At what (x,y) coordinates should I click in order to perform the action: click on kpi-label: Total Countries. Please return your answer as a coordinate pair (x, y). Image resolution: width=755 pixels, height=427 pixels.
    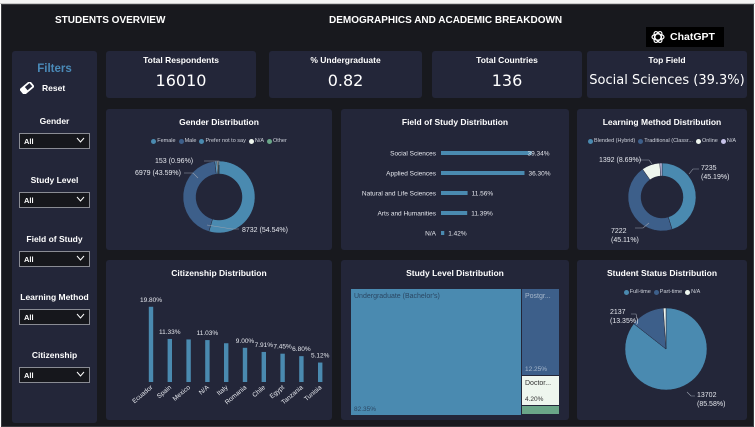
    Looking at the image, I should click on (507, 60).